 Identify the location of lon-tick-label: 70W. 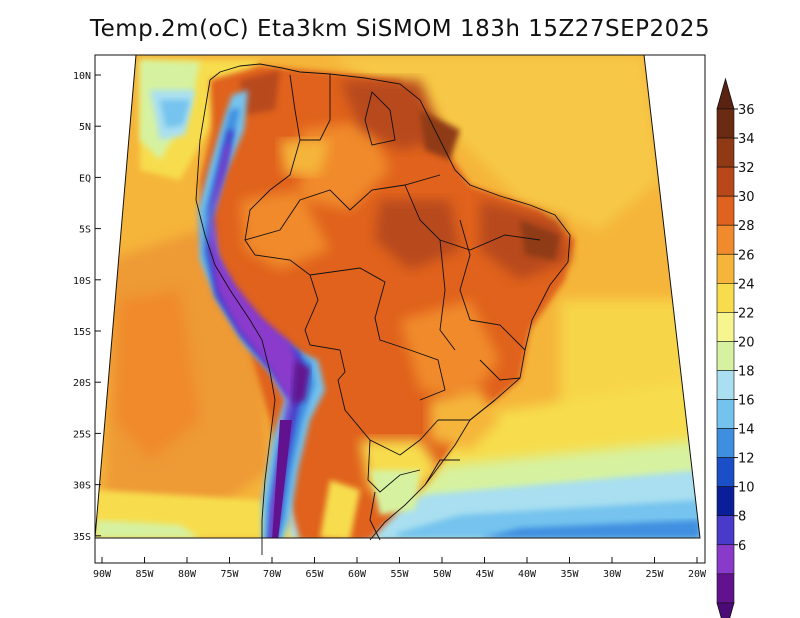
(272, 574).